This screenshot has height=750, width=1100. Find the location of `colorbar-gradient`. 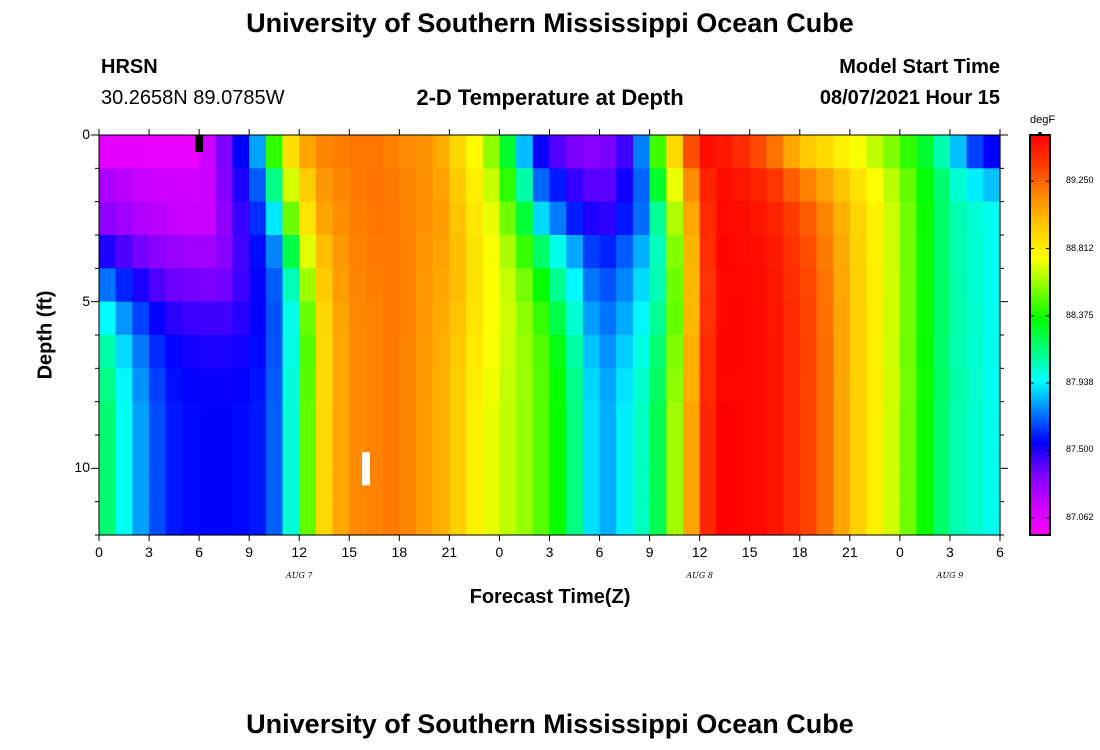

colorbar-gradient is located at coordinates (1040, 335).